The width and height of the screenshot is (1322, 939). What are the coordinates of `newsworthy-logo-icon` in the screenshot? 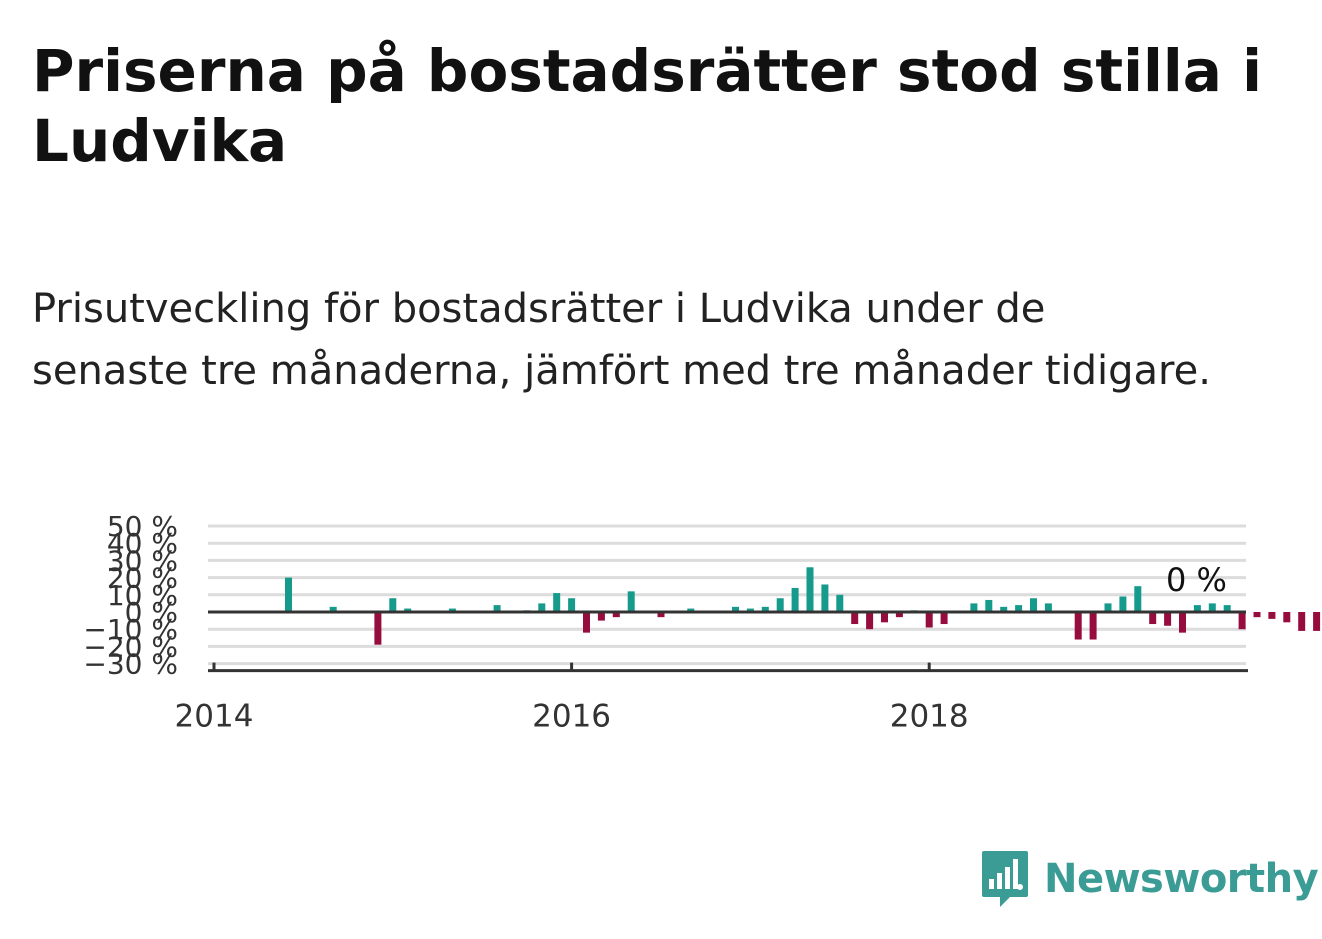 It's located at (1005, 879).